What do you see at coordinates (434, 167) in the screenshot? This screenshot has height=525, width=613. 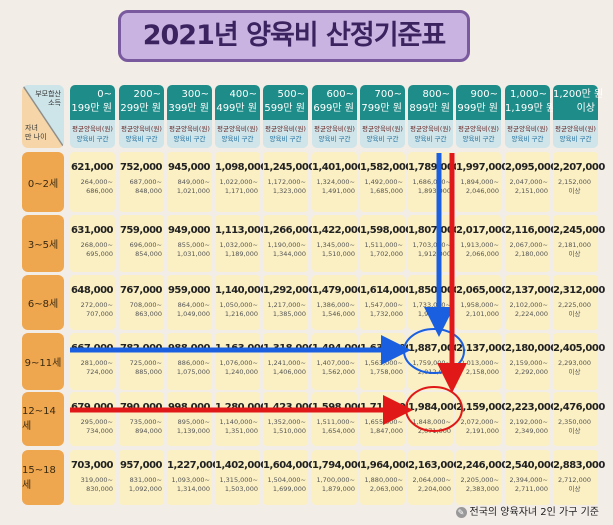 I see `average-cost: 1,789,000` at bounding box center [434, 167].